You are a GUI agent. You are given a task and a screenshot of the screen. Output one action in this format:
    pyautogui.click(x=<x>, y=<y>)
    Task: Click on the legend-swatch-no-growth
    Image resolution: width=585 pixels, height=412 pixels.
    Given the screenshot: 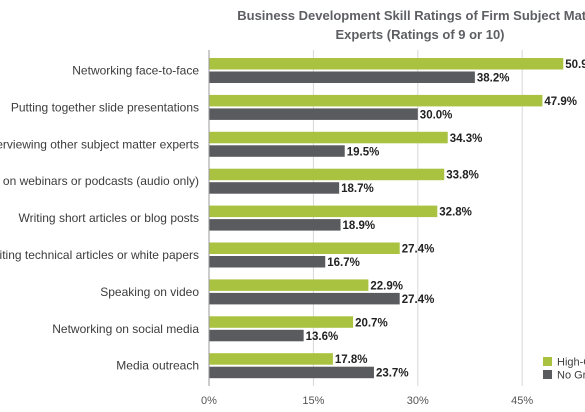 What is the action you would take?
    pyautogui.click(x=547, y=374)
    